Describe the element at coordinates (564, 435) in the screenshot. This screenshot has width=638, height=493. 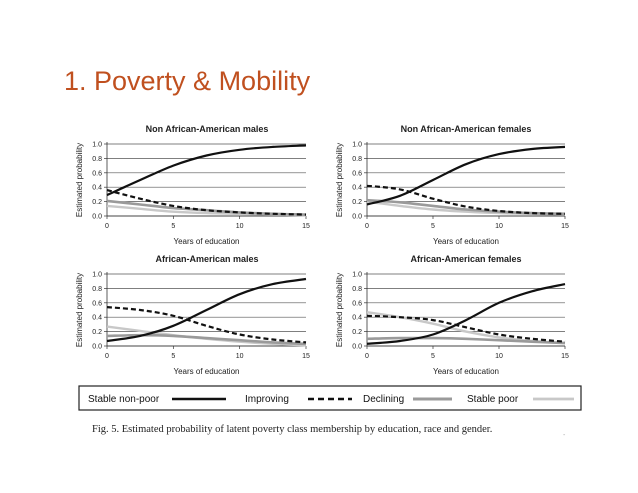
I see `fine-print: -` at that location.